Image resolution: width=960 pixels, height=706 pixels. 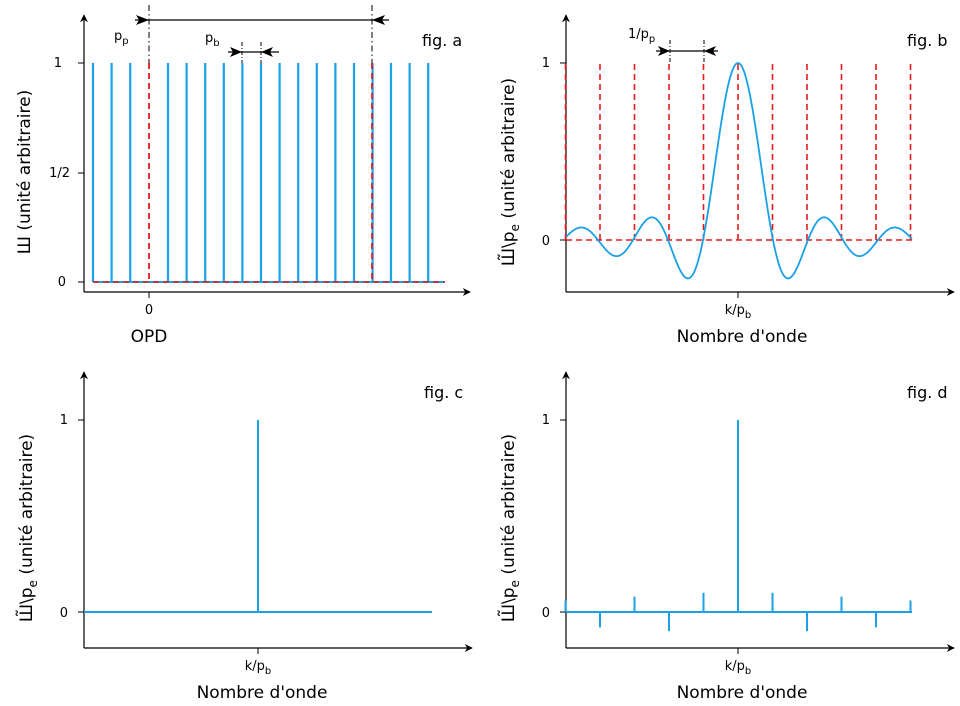 I want to click on panel-a-xlabel: OPD, so click(x=149, y=337).